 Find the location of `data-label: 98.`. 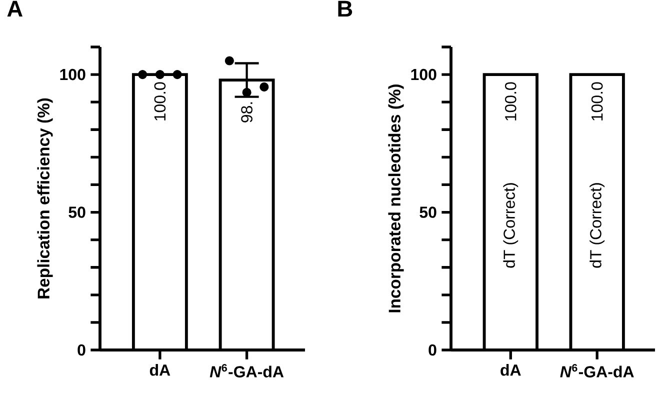

data-label: 98. is located at coordinates (246, 112).